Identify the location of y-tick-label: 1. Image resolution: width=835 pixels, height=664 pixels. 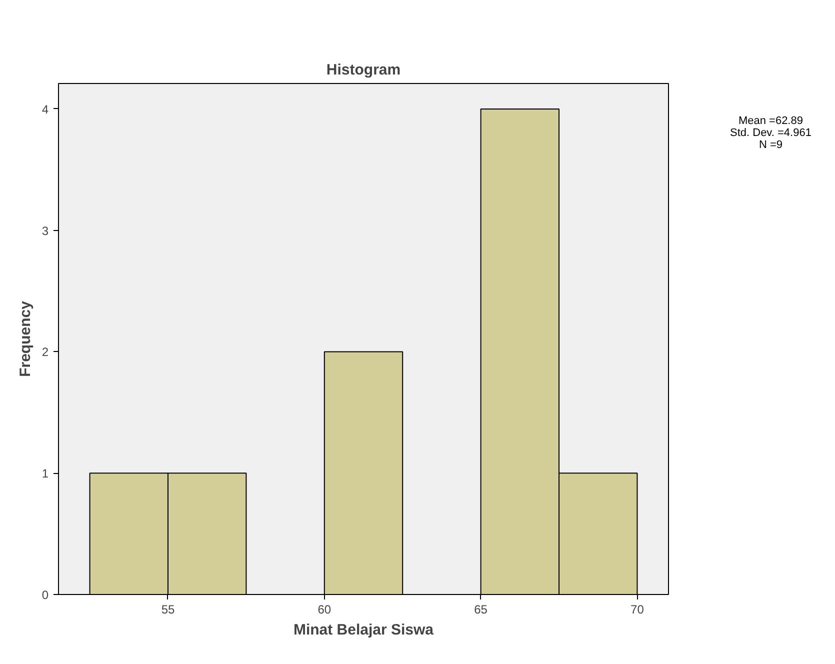
(45, 473).